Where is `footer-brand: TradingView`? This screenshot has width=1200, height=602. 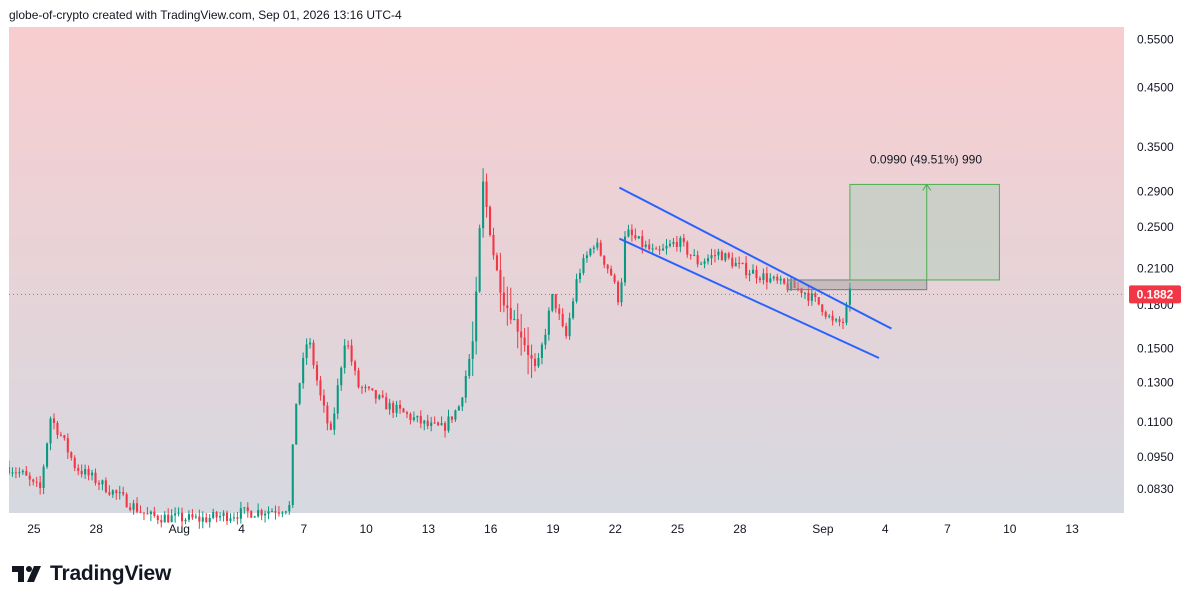 footer-brand: TradingView is located at coordinates (91, 574).